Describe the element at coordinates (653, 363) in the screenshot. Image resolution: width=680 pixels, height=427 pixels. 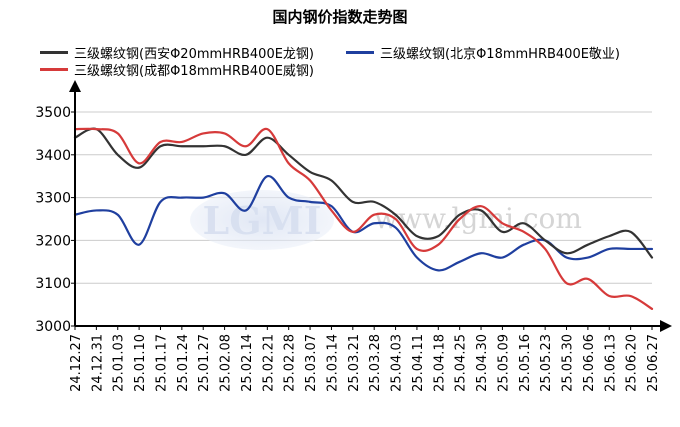
I see `x-tick-label: 25.06.27` at that location.